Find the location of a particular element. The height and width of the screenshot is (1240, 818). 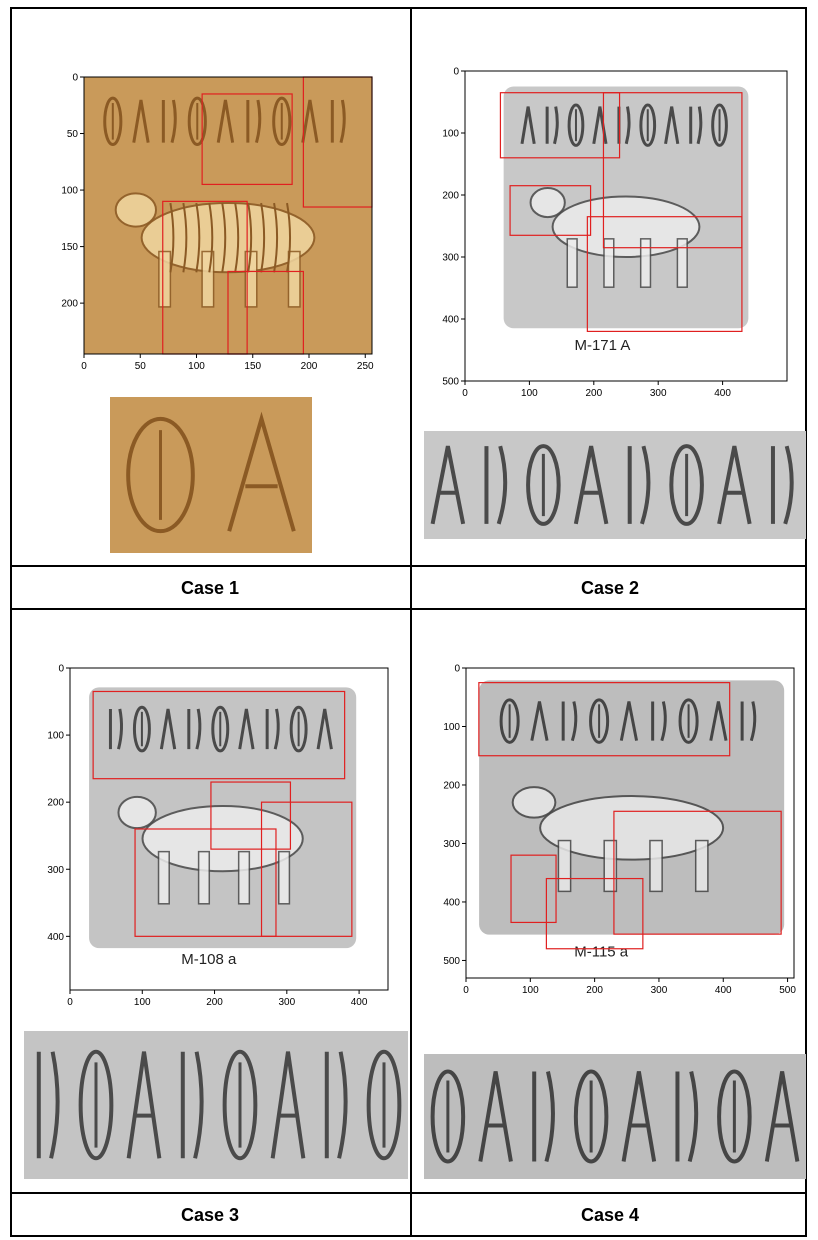

case-3-seal-plot: M-108 a 0 100 200 300 400 0 100 200 300 400 is located at coordinates (218, 836).